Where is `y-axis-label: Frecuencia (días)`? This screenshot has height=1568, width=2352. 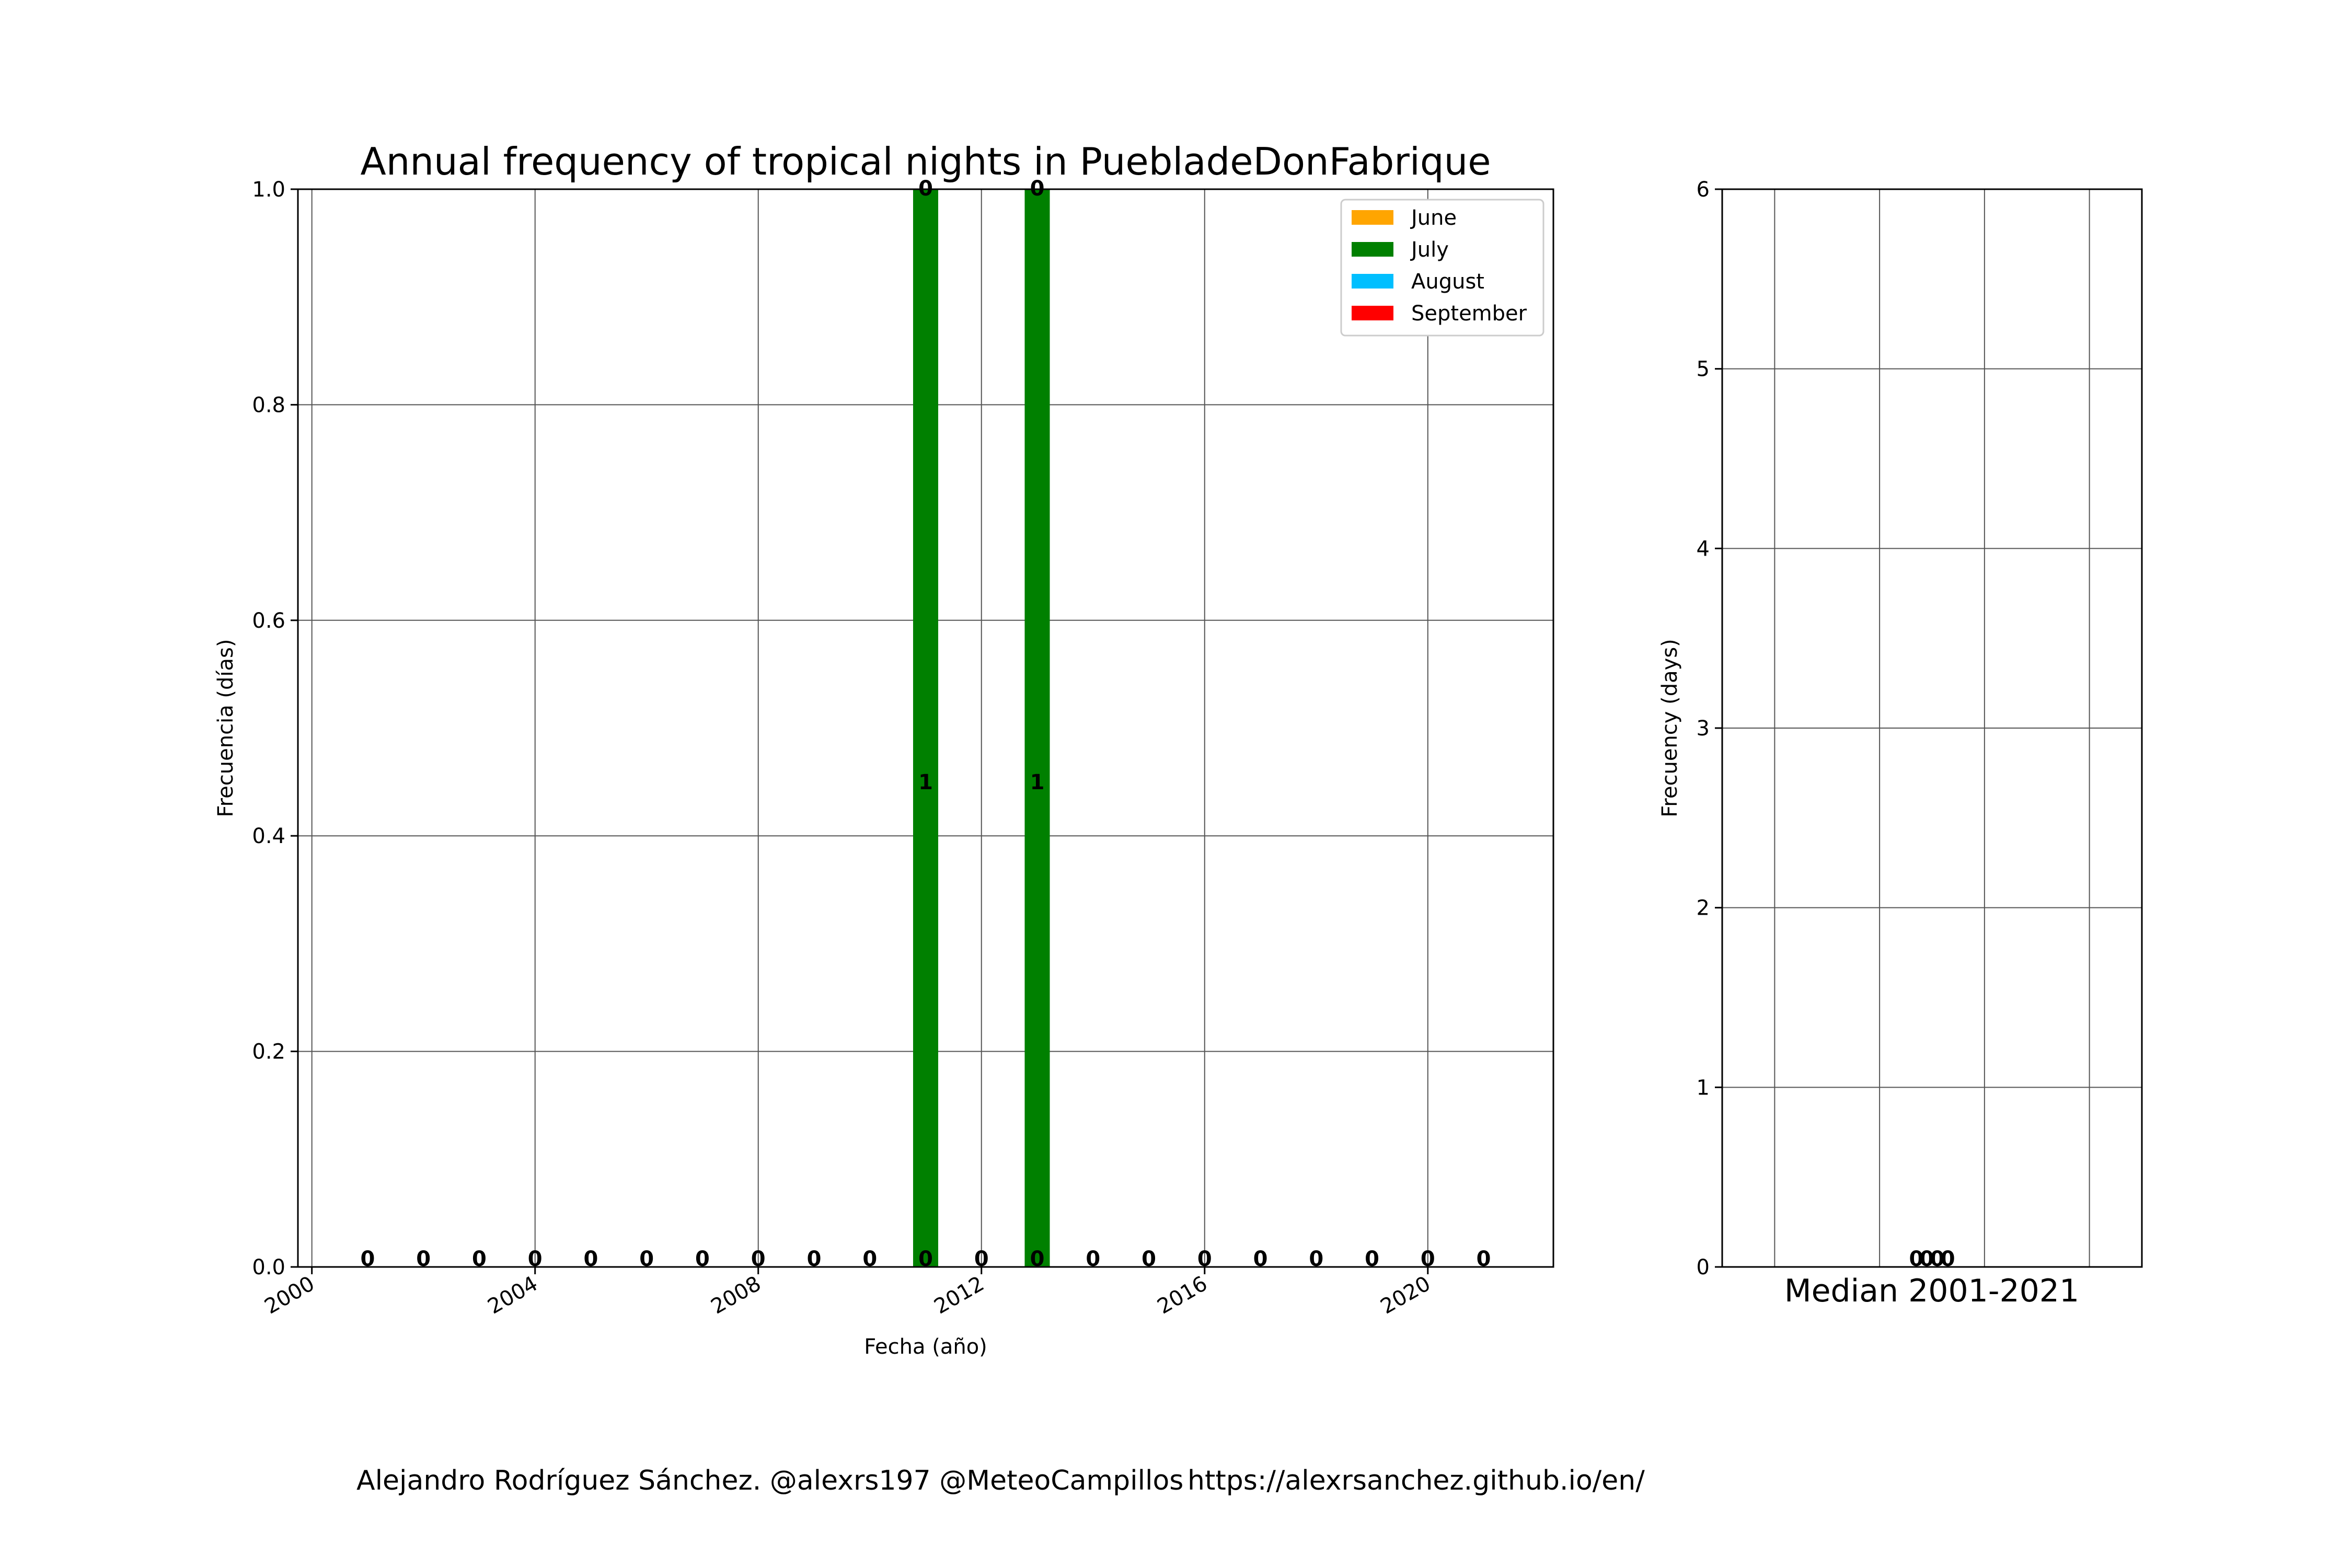 y-axis-label: Frecuencia (días) is located at coordinates (226, 728).